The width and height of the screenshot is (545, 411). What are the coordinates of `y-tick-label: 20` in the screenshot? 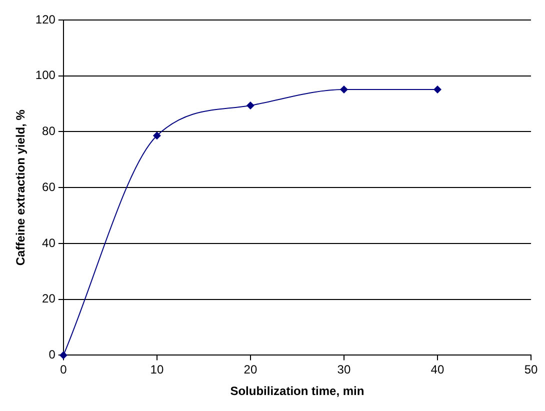 It's located at (49, 299).